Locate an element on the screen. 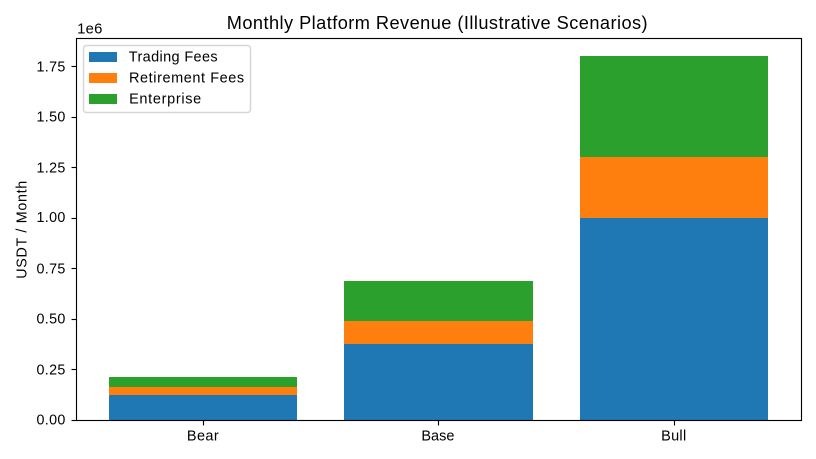  svg-text: Bull is located at coordinates (673, 437).